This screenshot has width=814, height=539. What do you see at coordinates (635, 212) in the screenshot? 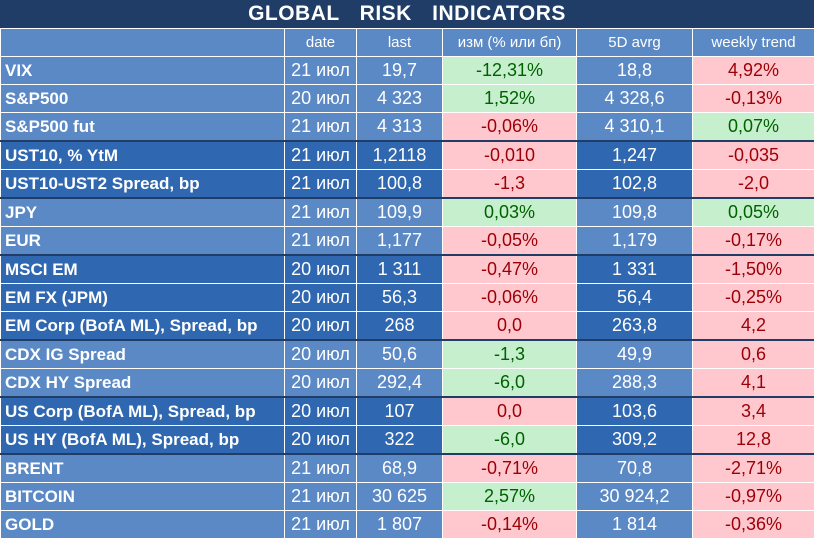
I see `five-day-average-cell: 109,8` at bounding box center [635, 212].